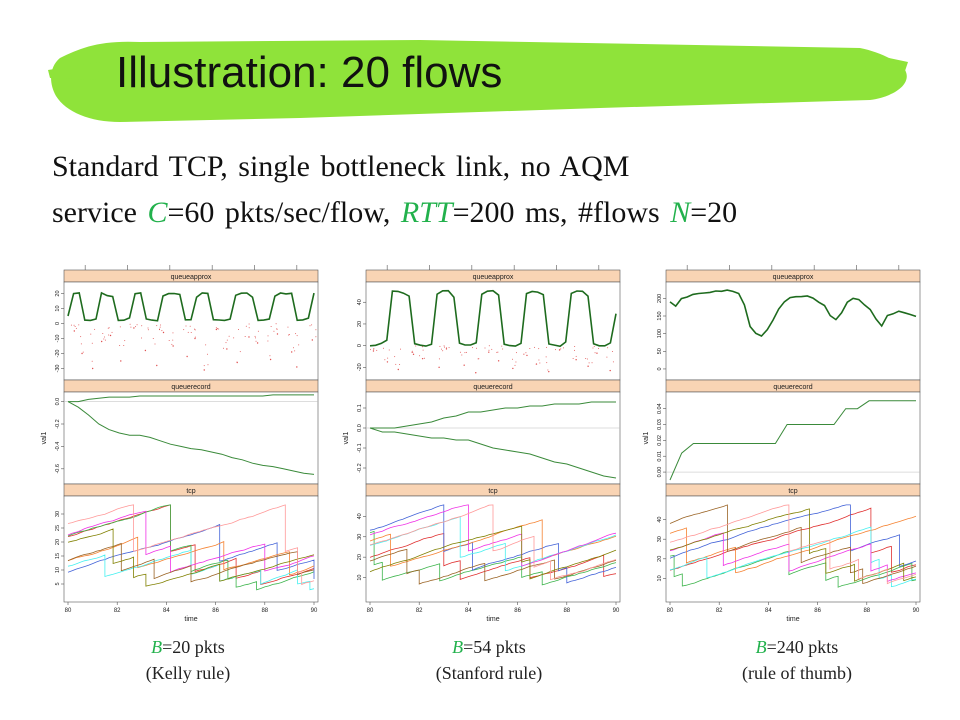 The image size is (960, 720). I want to click on var-n: N, so click(680, 212).